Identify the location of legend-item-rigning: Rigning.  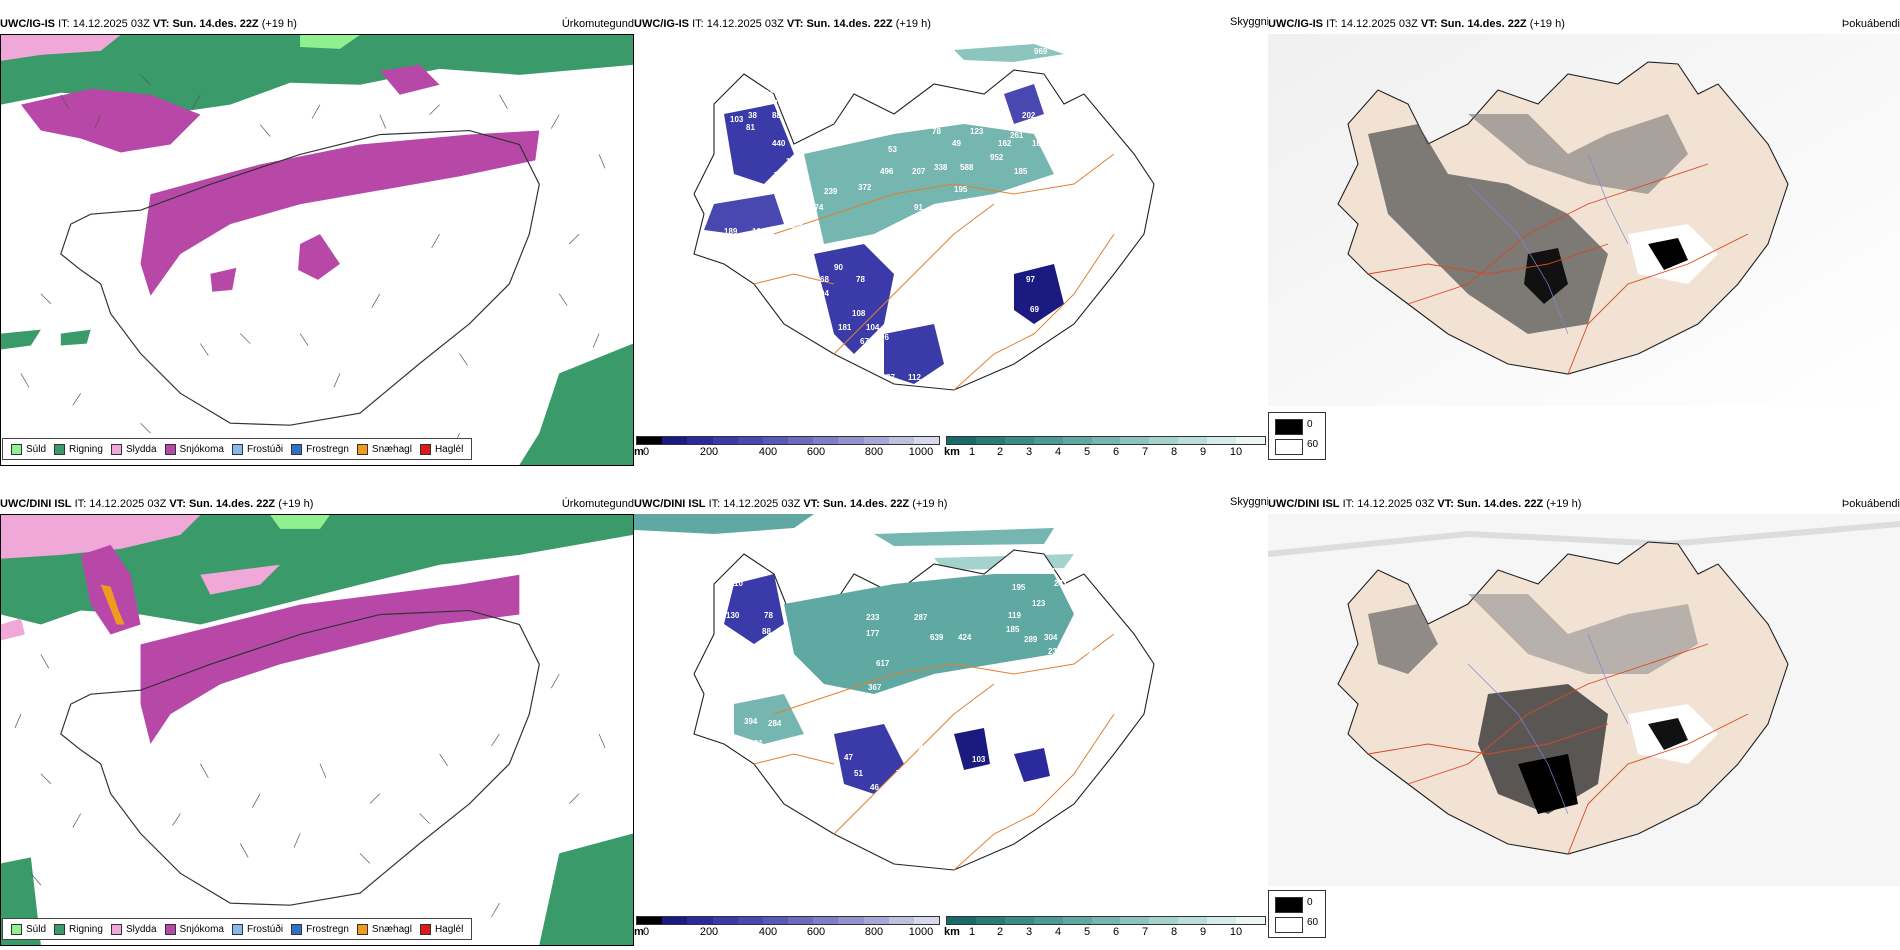
(78, 449).